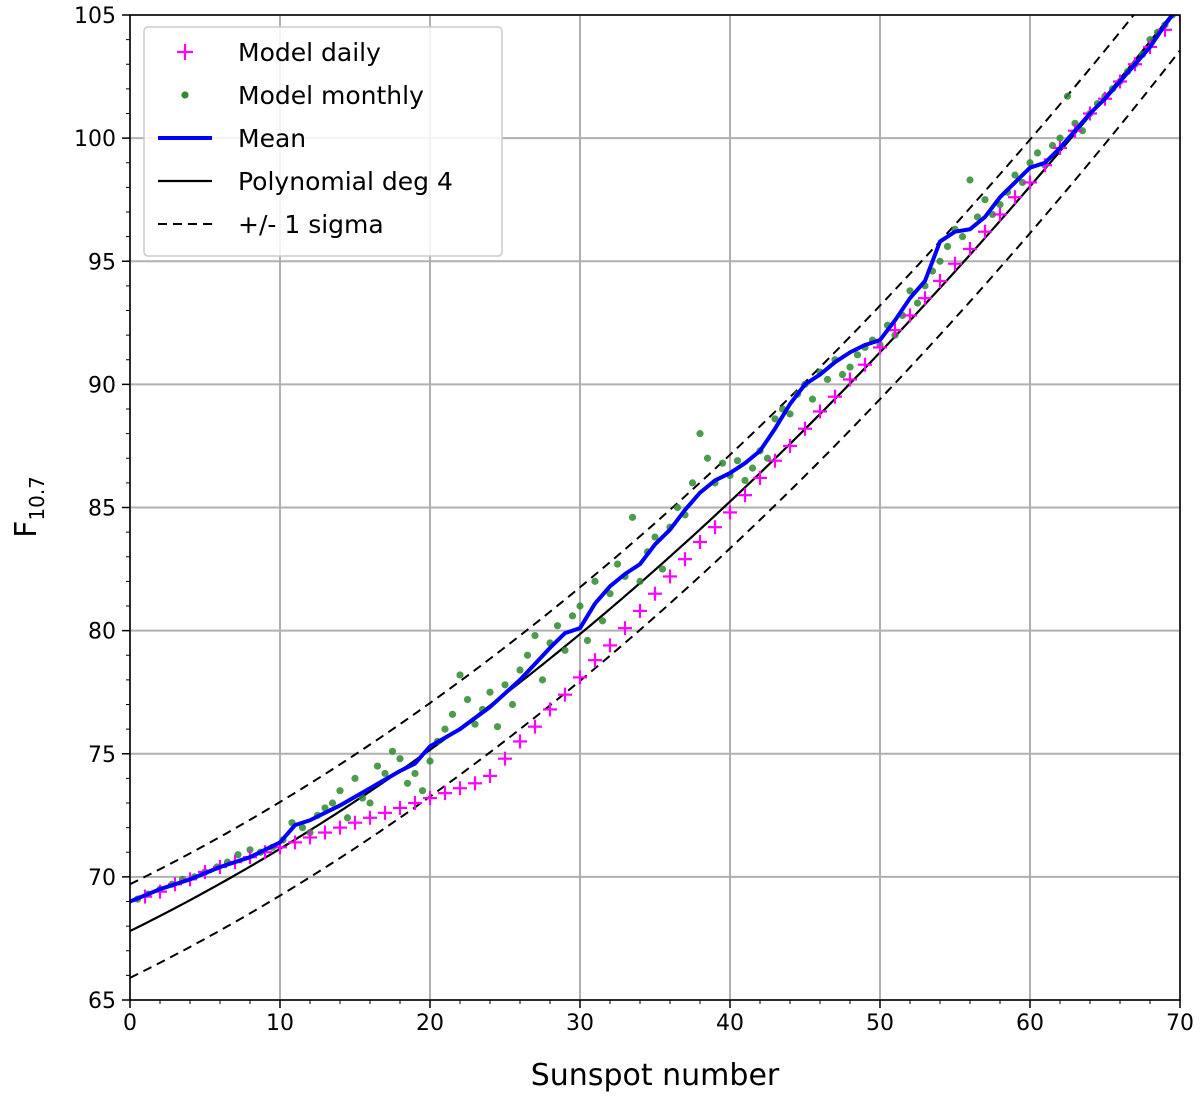 The height and width of the screenshot is (1096, 1200). What do you see at coordinates (309, 52) in the screenshot?
I see `legend-label: Model daily` at bounding box center [309, 52].